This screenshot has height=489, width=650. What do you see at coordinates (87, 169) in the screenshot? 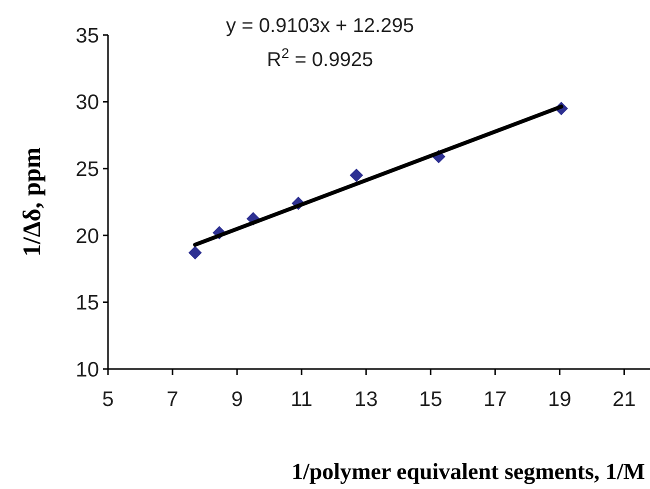
I see `y-tick-label: 25` at bounding box center [87, 169].